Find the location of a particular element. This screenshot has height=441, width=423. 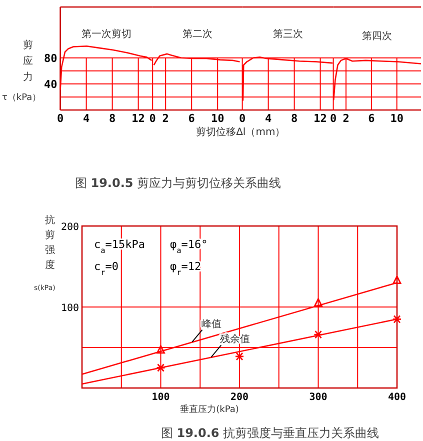

x-tick-label: 200 is located at coordinates (239, 397).